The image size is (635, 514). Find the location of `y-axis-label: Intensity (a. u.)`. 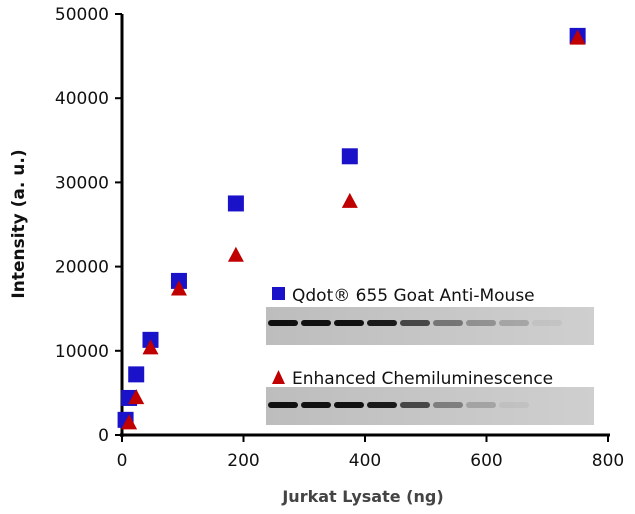

y-axis-label: Intensity (a. u.) is located at coordinates (19, 223).